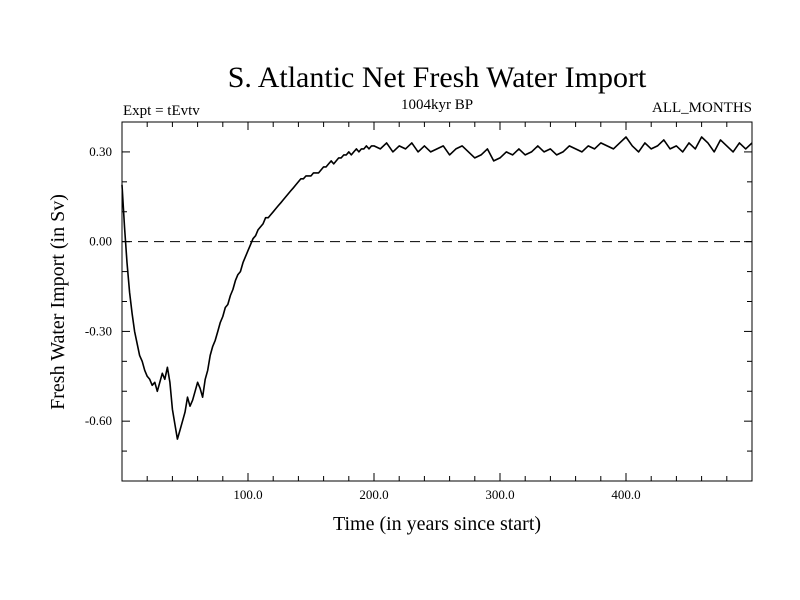 The height and width of the screenshot is (600, 800). I want to click on x-tick-label: 100.0, so click(247, 494).